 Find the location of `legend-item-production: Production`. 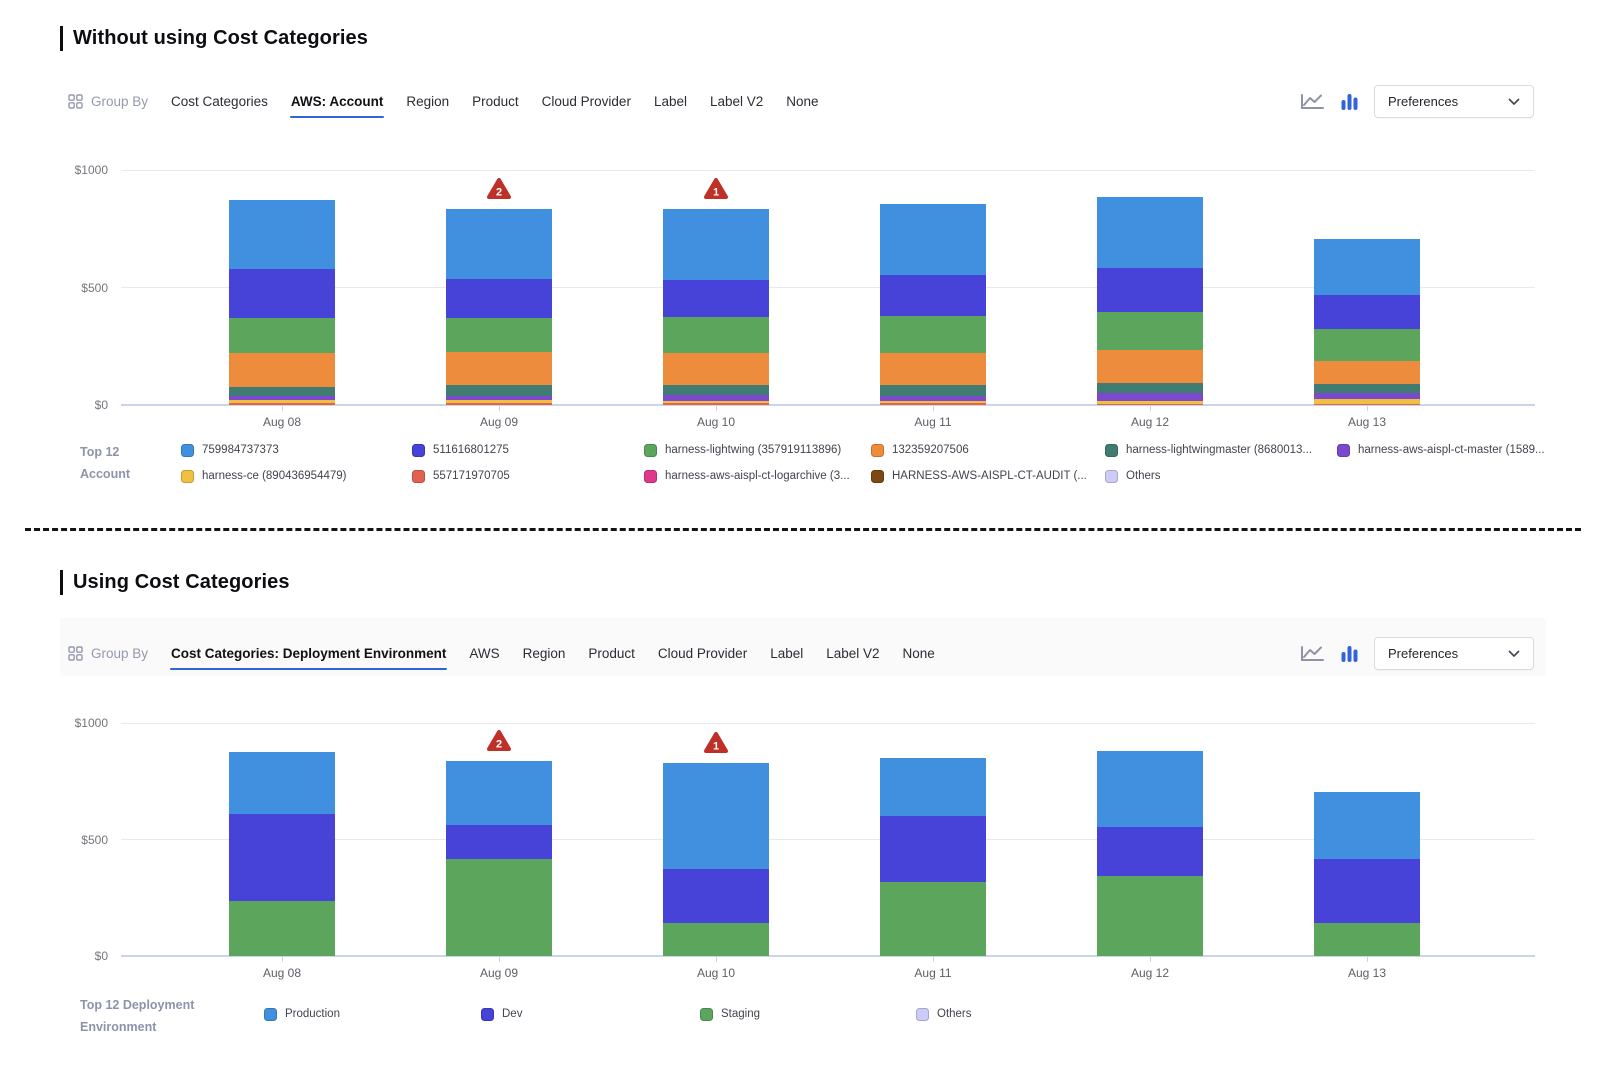

legend-item-production: Production is located at coordinates (302, 1014).